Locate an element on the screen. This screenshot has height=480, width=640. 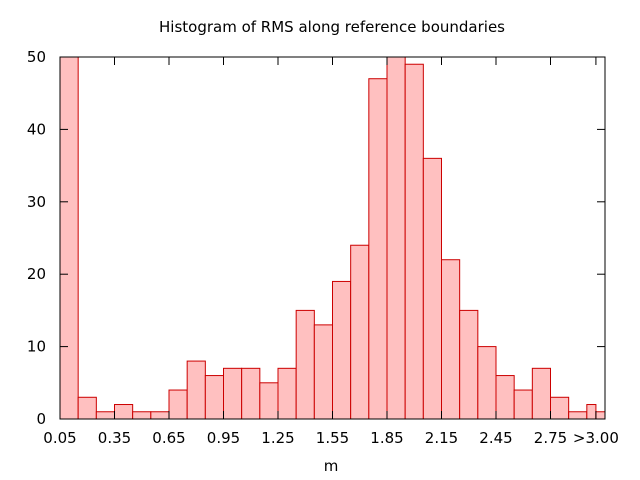
y-tick-label: 40 is located at coordinates (36, 129).